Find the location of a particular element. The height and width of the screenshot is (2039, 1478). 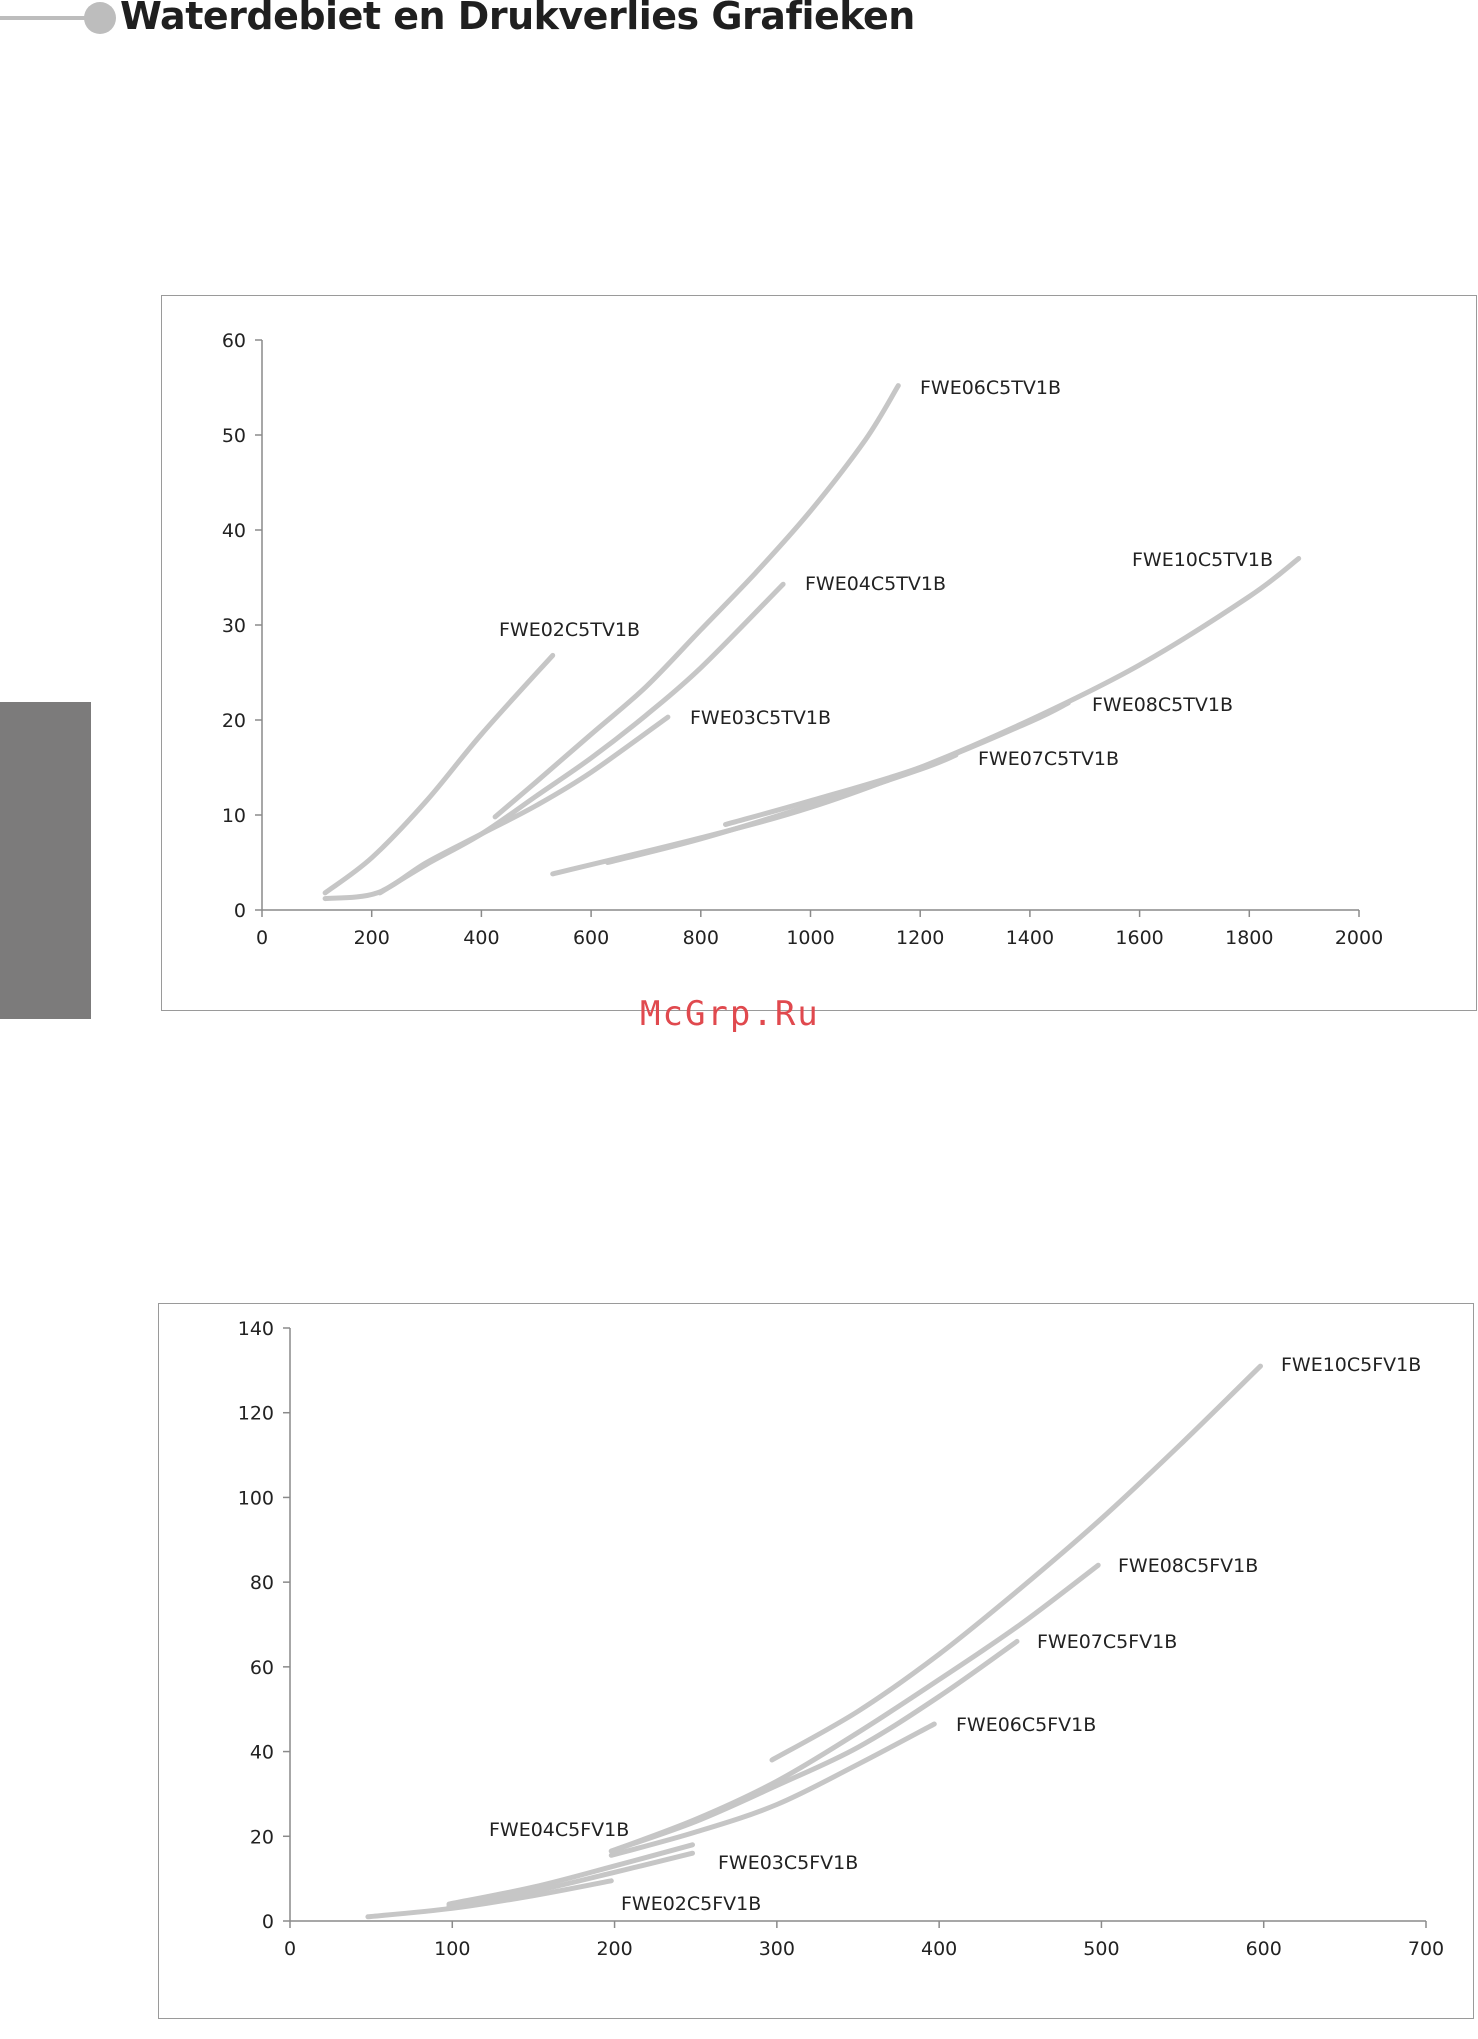

chart-1-series-fwe06c5tv1b is located at coordinates (696, 601).